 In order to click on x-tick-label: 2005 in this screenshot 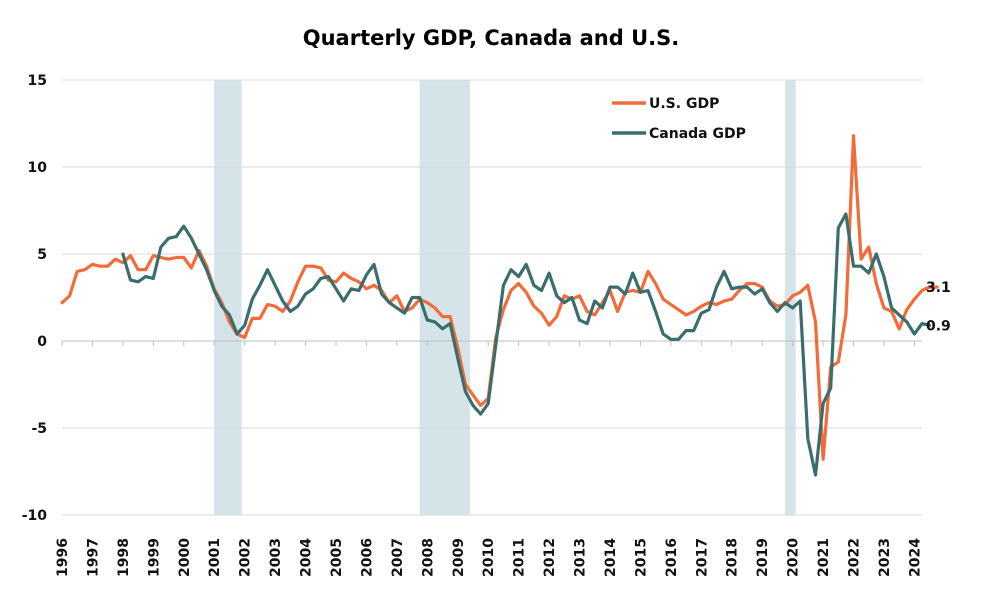, I will do `click(337, 557)`.